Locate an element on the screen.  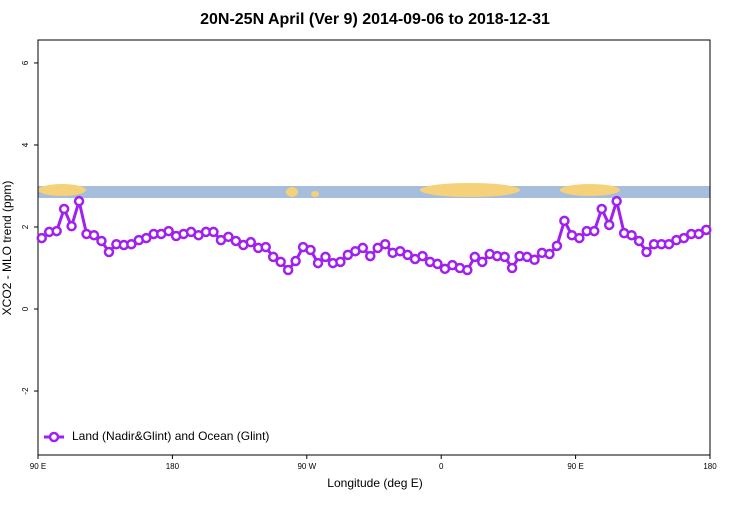
x-tick-label: 0 is located at coordinates (441, 466).